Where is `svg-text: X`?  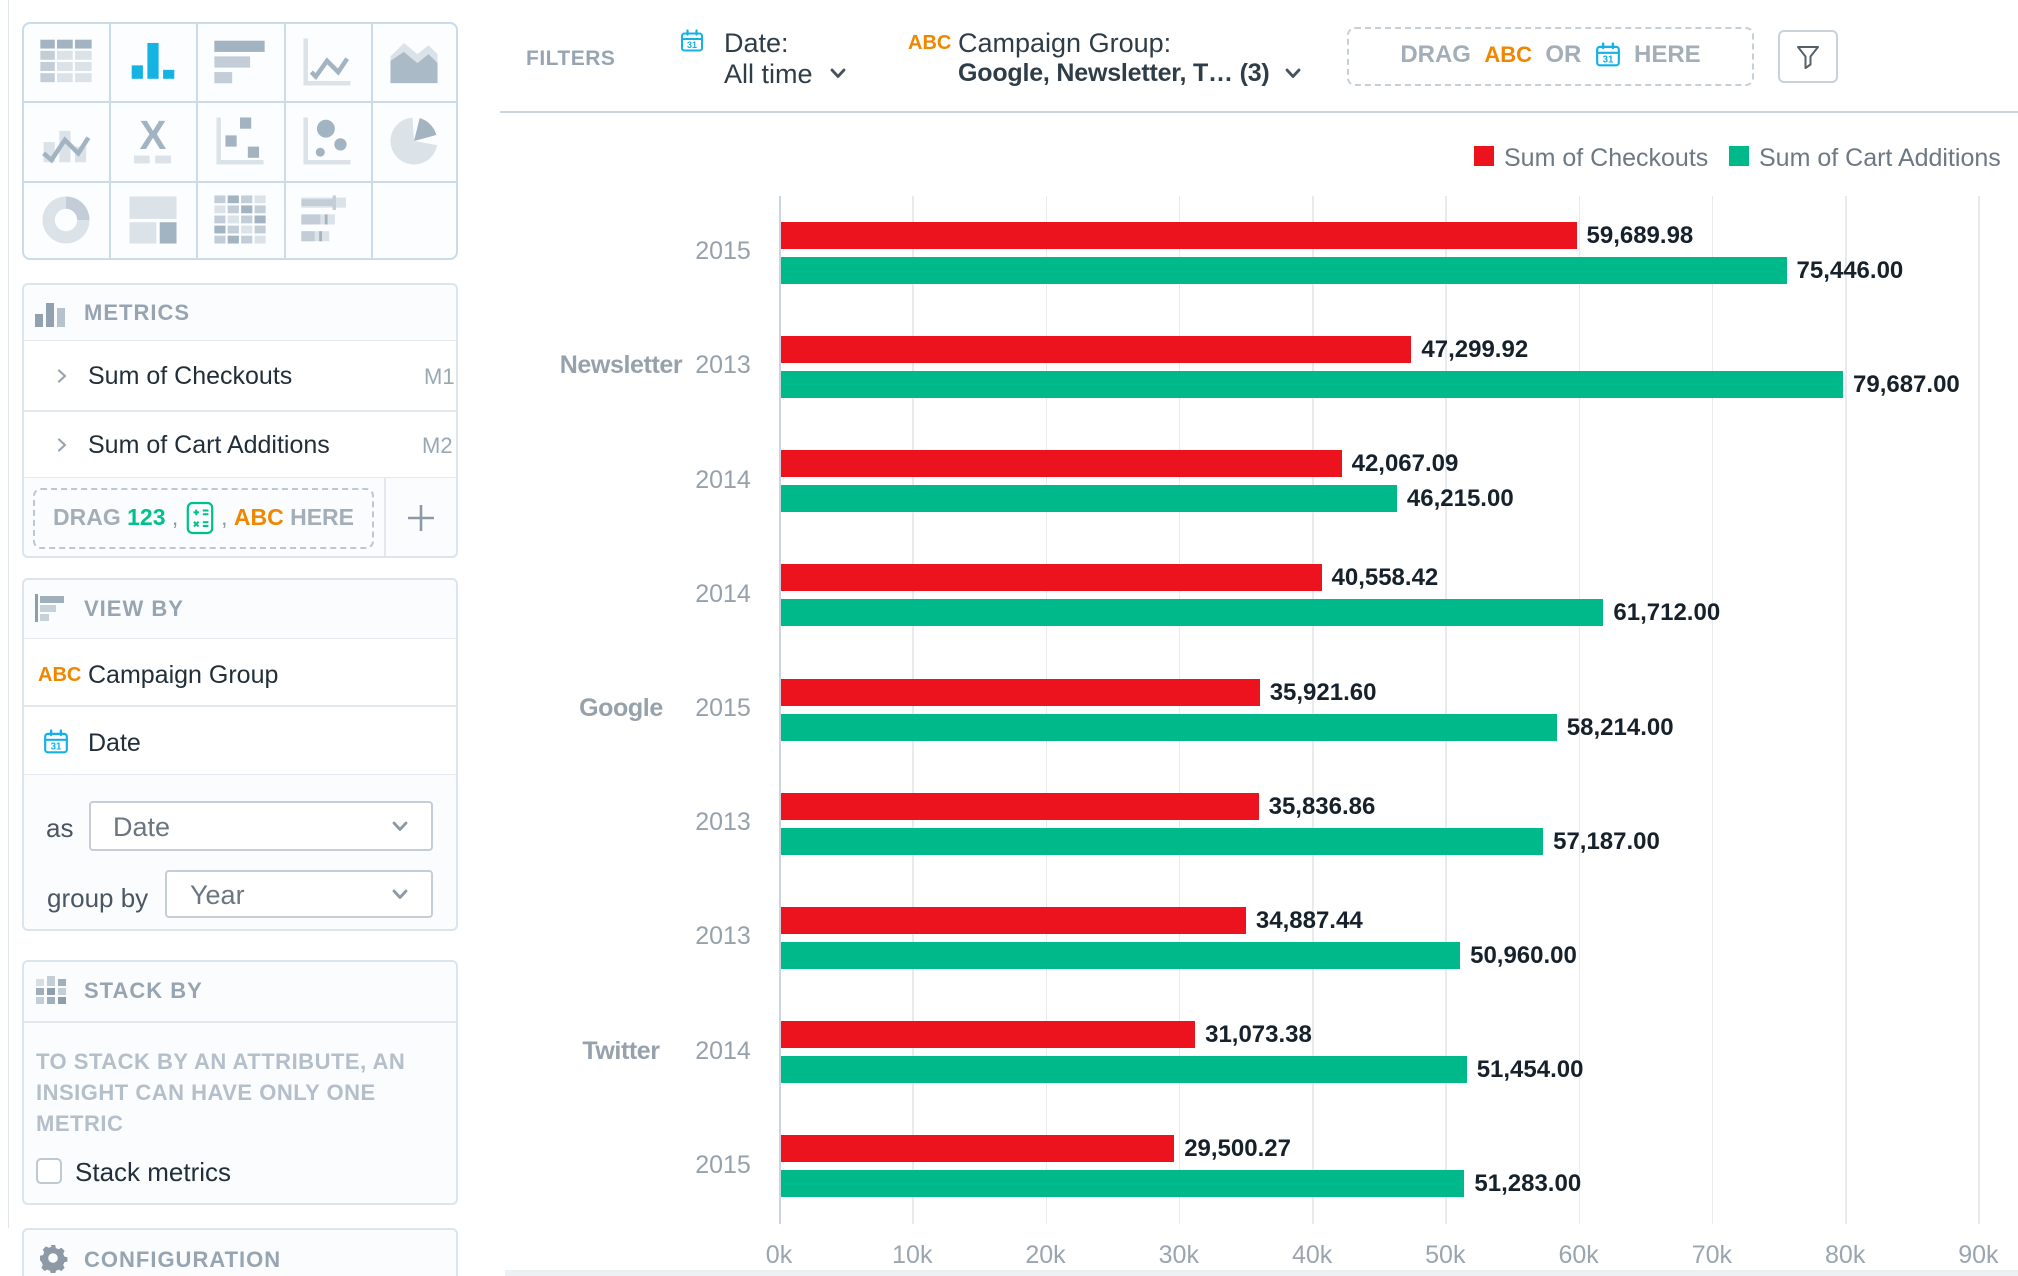 svg-text: X is located at coordinates (152, 136).